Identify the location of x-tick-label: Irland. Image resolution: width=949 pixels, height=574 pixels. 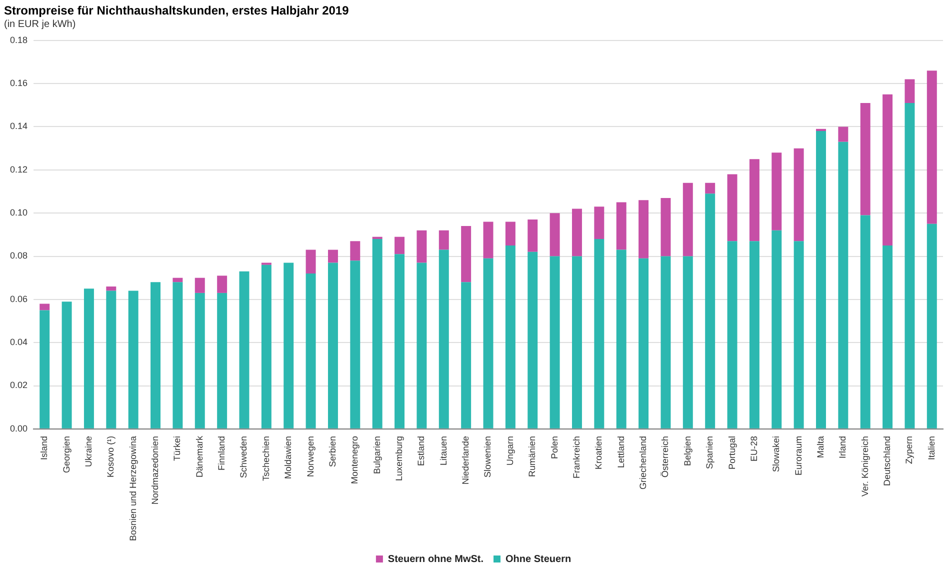
(843, 447).